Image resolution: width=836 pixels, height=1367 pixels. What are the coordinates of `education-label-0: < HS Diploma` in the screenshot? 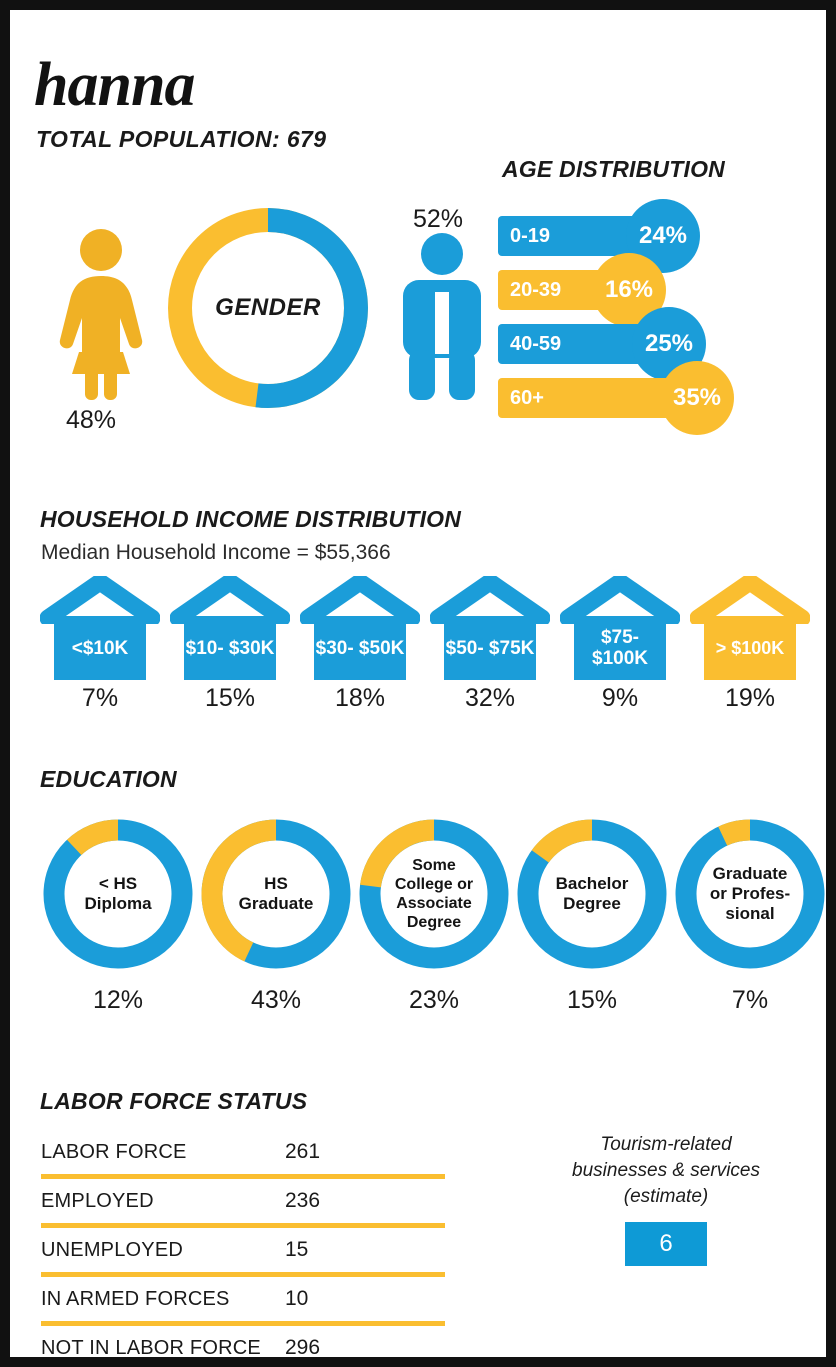 It's located at (118, 893).